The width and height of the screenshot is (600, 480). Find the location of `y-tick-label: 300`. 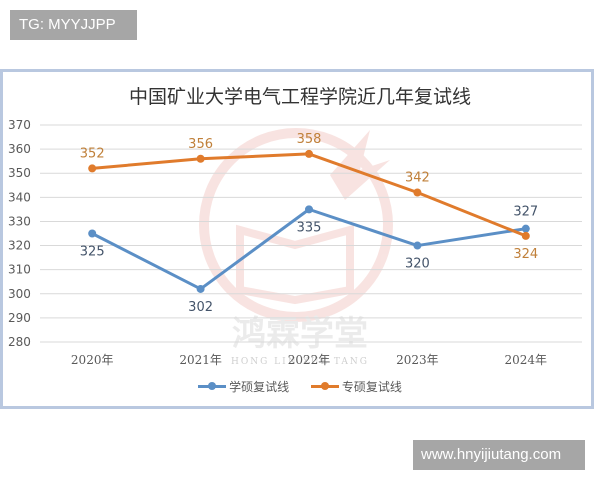

y-tick-label: 300 is located at coordinates (19, 294).